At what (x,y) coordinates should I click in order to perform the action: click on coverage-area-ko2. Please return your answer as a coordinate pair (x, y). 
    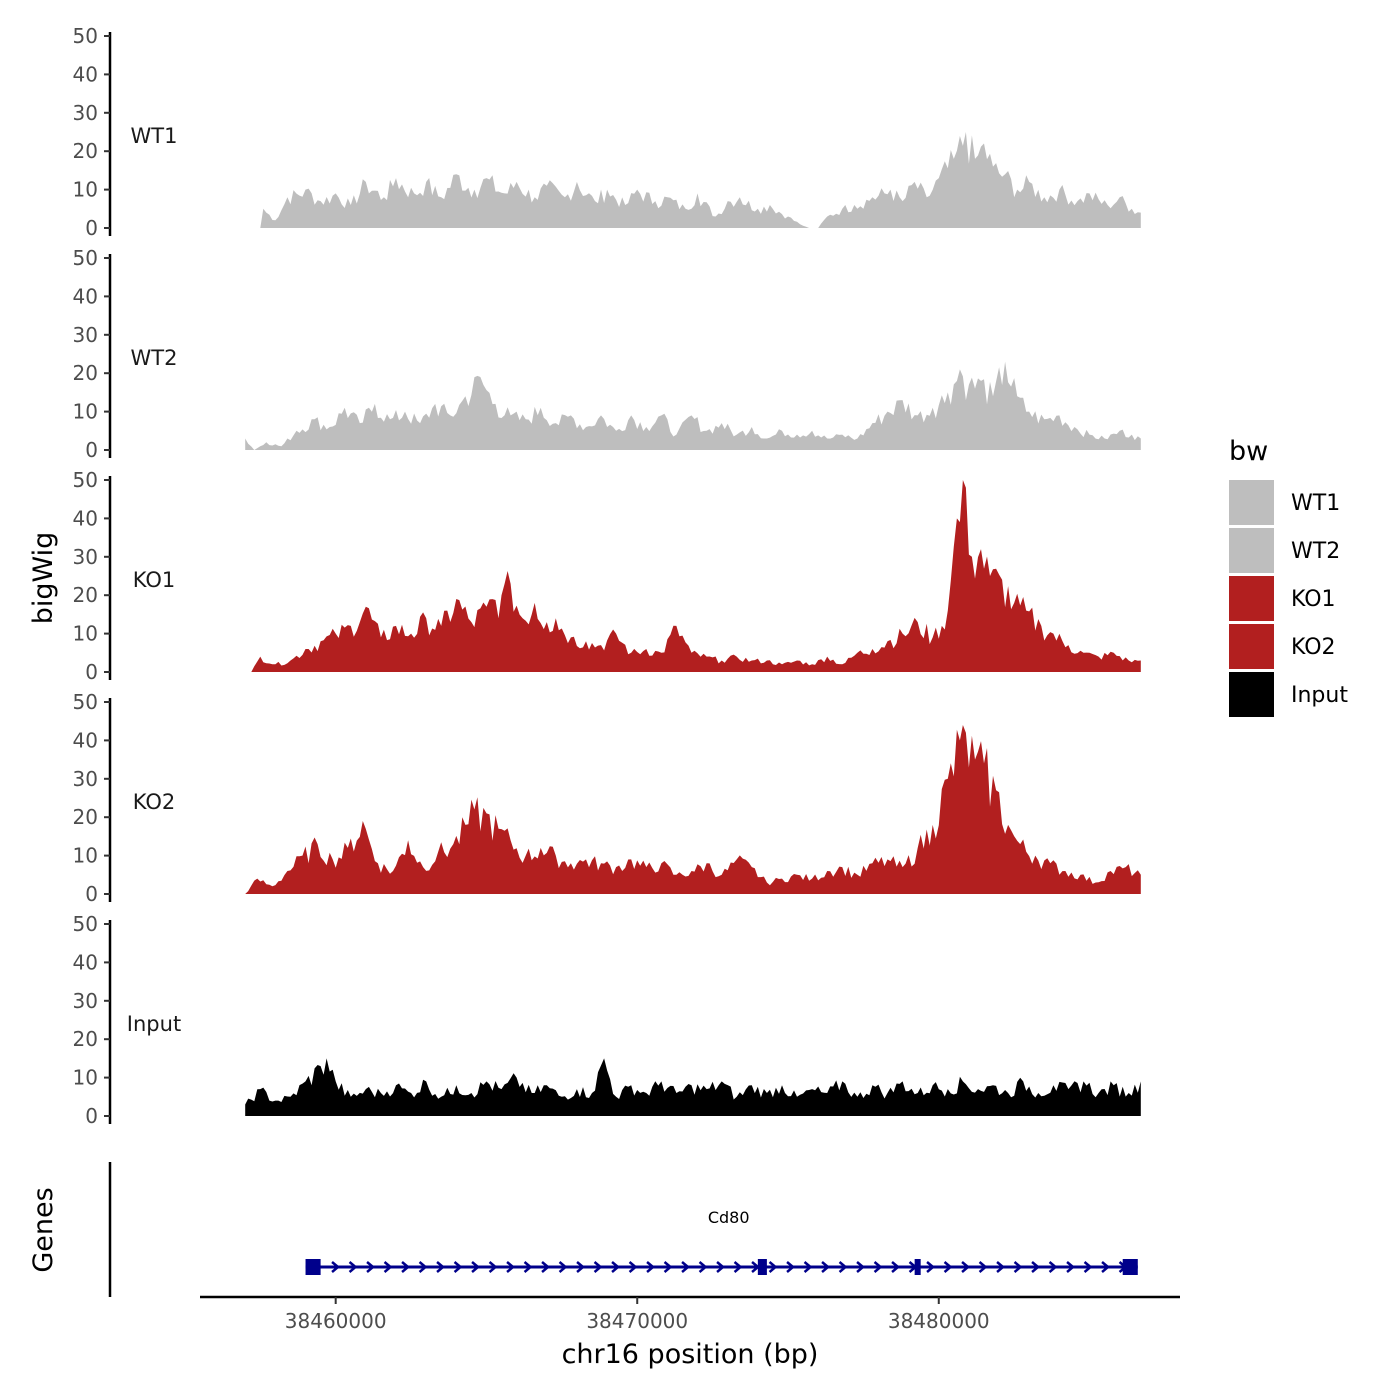
    Looking at the image, I should click on (693, 809).